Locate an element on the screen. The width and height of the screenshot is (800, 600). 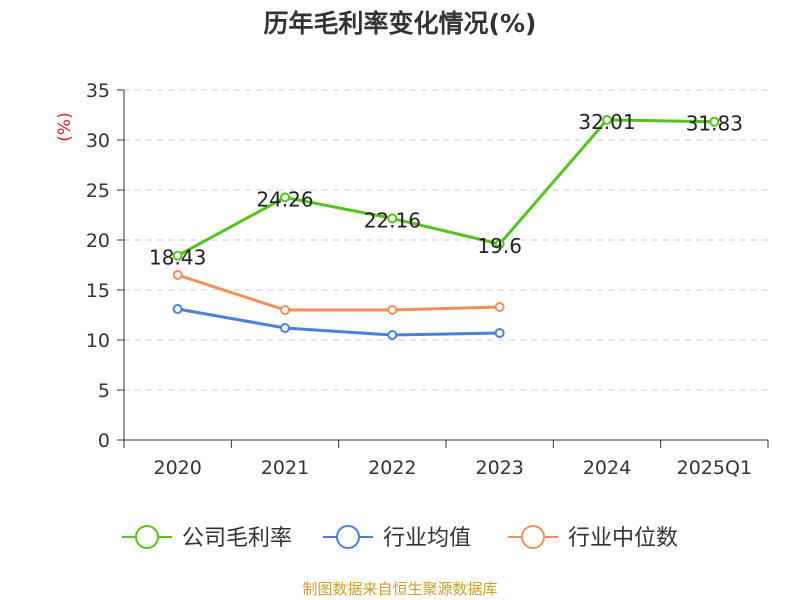
data-label: 22.16 is located at coordinates (392, 220).